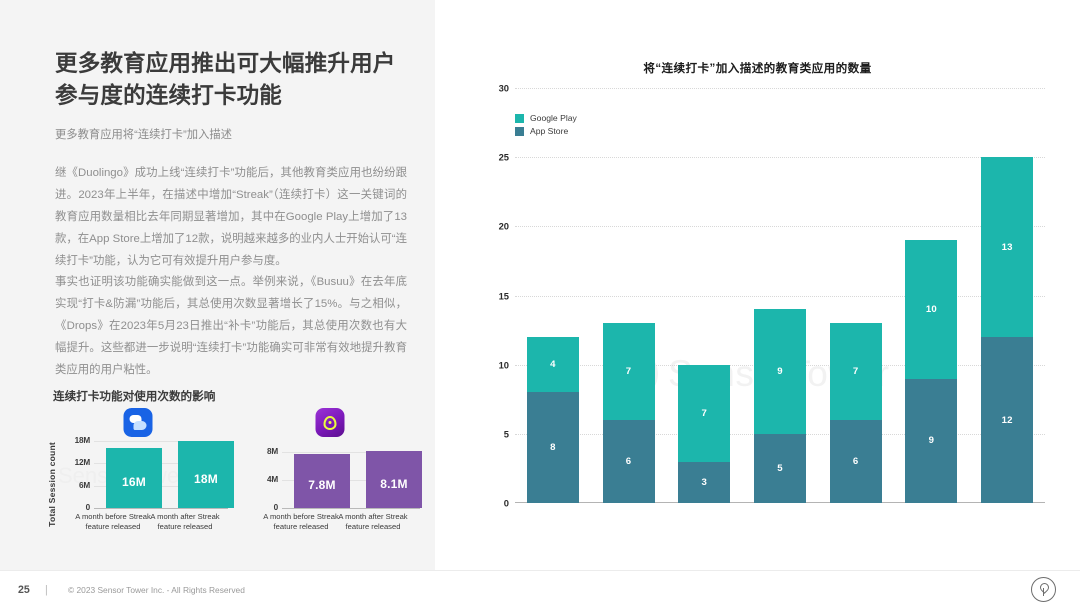 Image resolution: width=1080 pixels, height=608 pixels. I want to click on chart-bar-value-label: 10, so click(931, 309).